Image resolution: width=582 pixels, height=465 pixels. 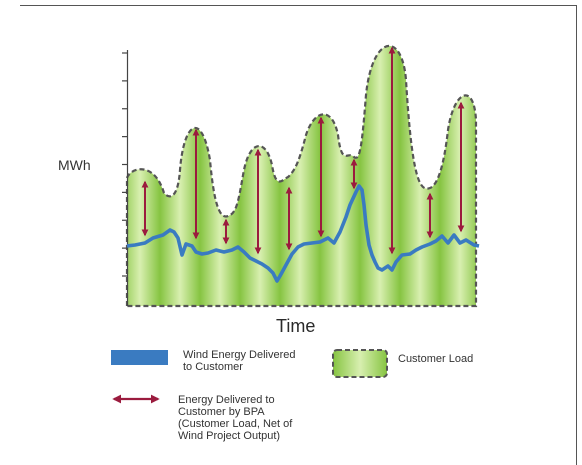 I want to click on customer-load-legend-label: Customer Load, so click(x=436, y=359).